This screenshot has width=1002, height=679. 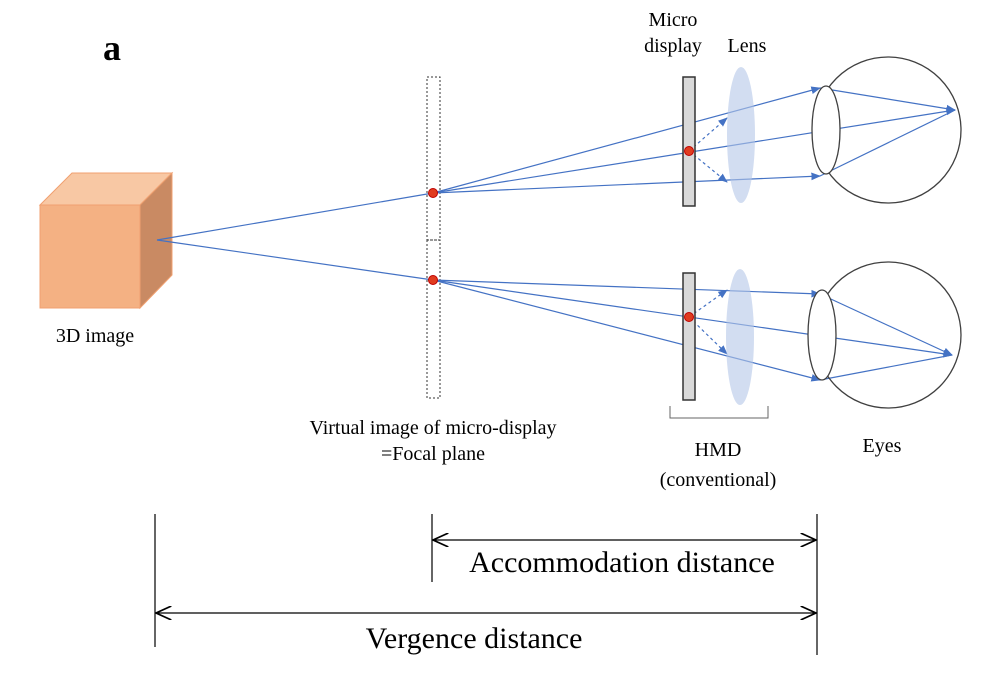 I want to click on focal-plane-label: =Focal plane, so click(x=433, y=454).